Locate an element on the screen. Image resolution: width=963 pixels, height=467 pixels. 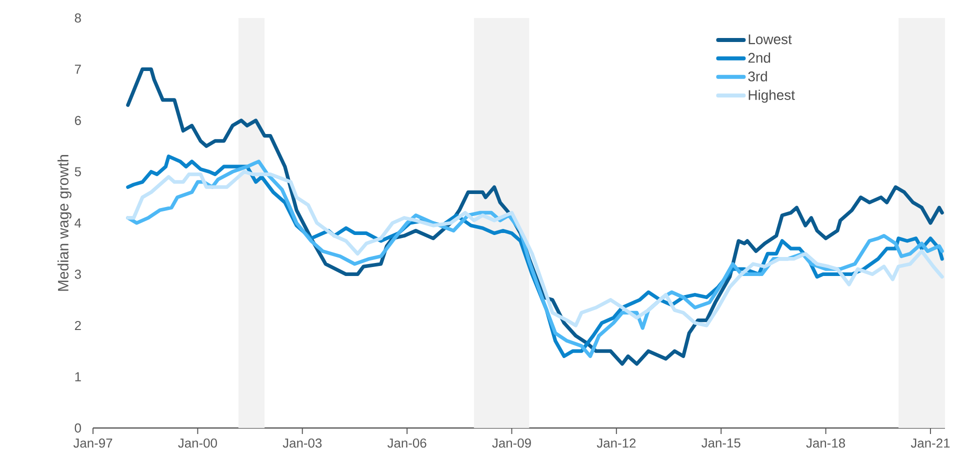
legend-label: Highest is located at coordinates (771, 96).